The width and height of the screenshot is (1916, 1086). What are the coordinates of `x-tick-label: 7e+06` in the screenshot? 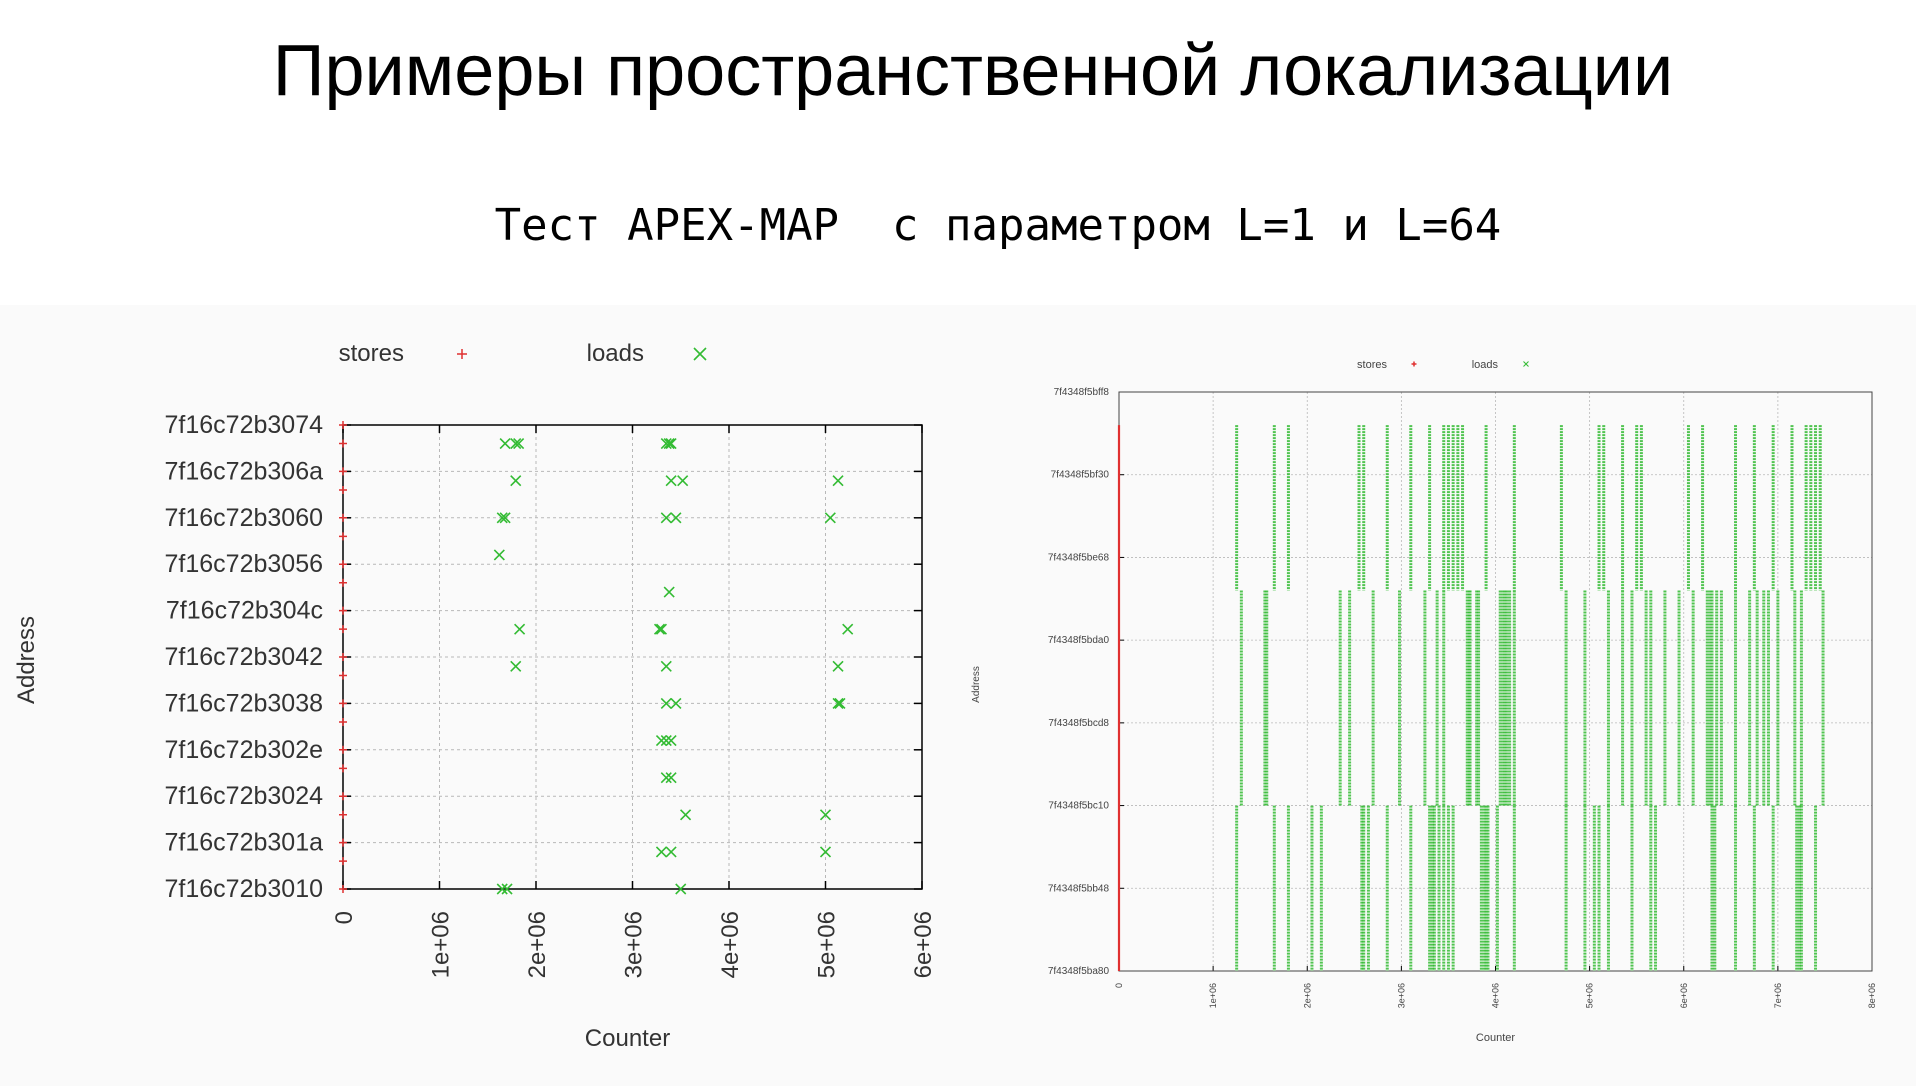 It's located at (1778, 995).